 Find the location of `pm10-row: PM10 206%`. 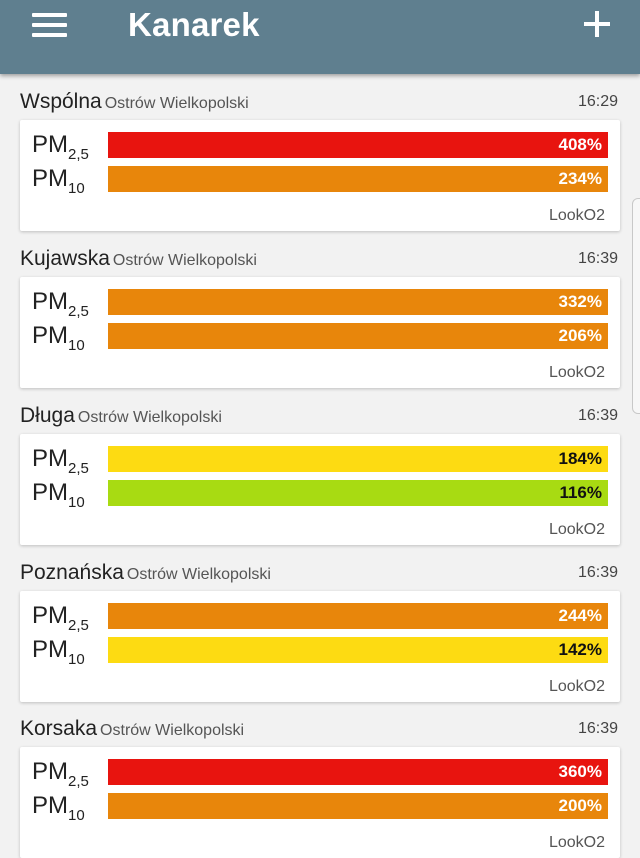

pm10-row: PM10 206% is located at coordinates (320, 337).